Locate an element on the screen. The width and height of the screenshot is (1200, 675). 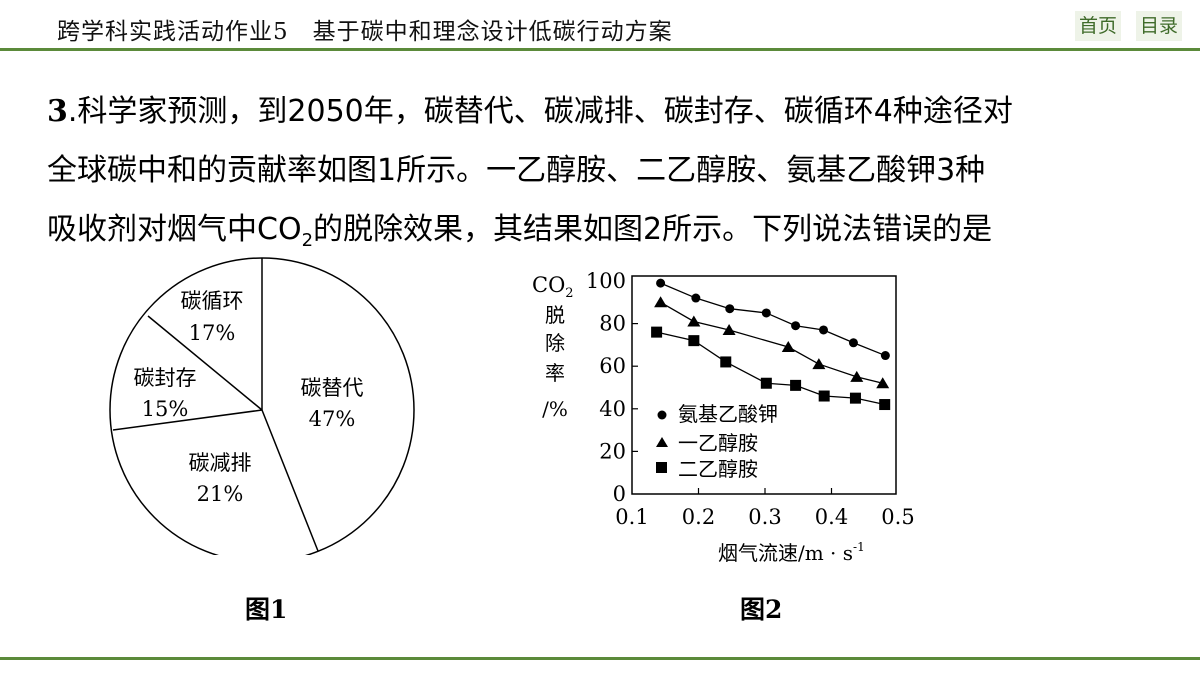
pie-label-substitution: 碳替代 is located at coordinates (332, 388).